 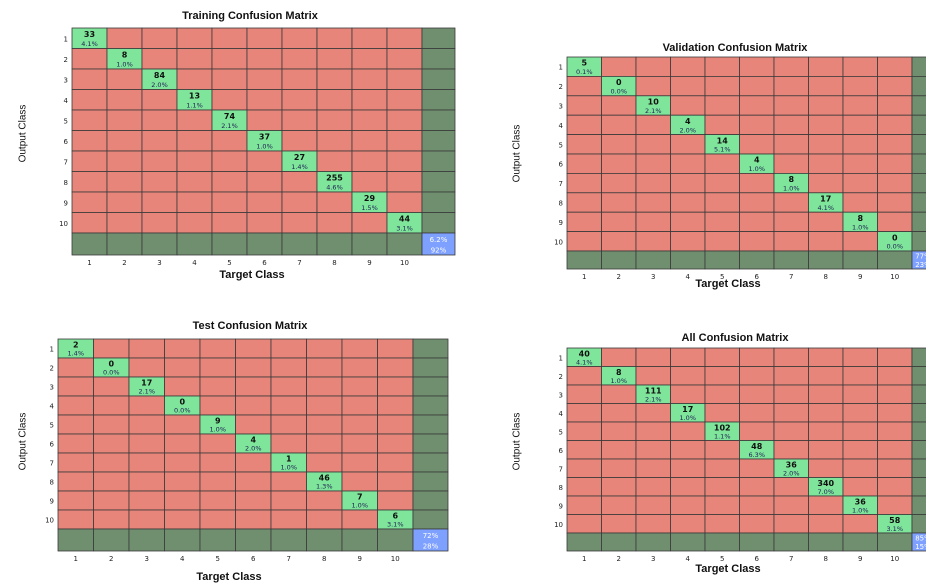 I want to click on y-tick-label: 3, so click(x=561, y=107).